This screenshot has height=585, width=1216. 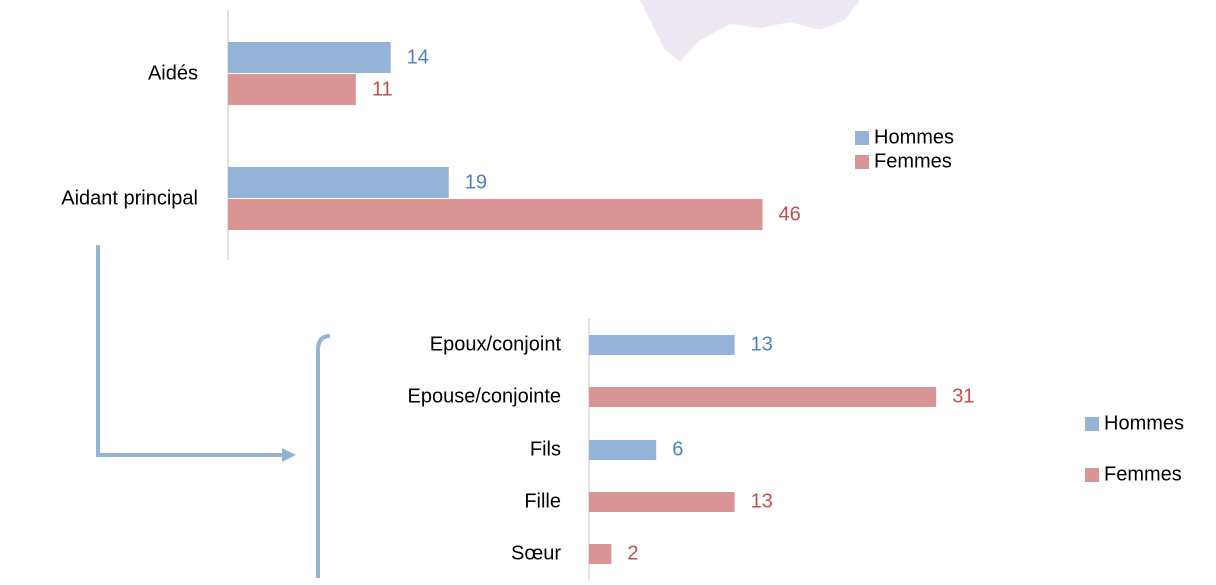 I want to click on value-label: 6, so click(x=677, y=449).